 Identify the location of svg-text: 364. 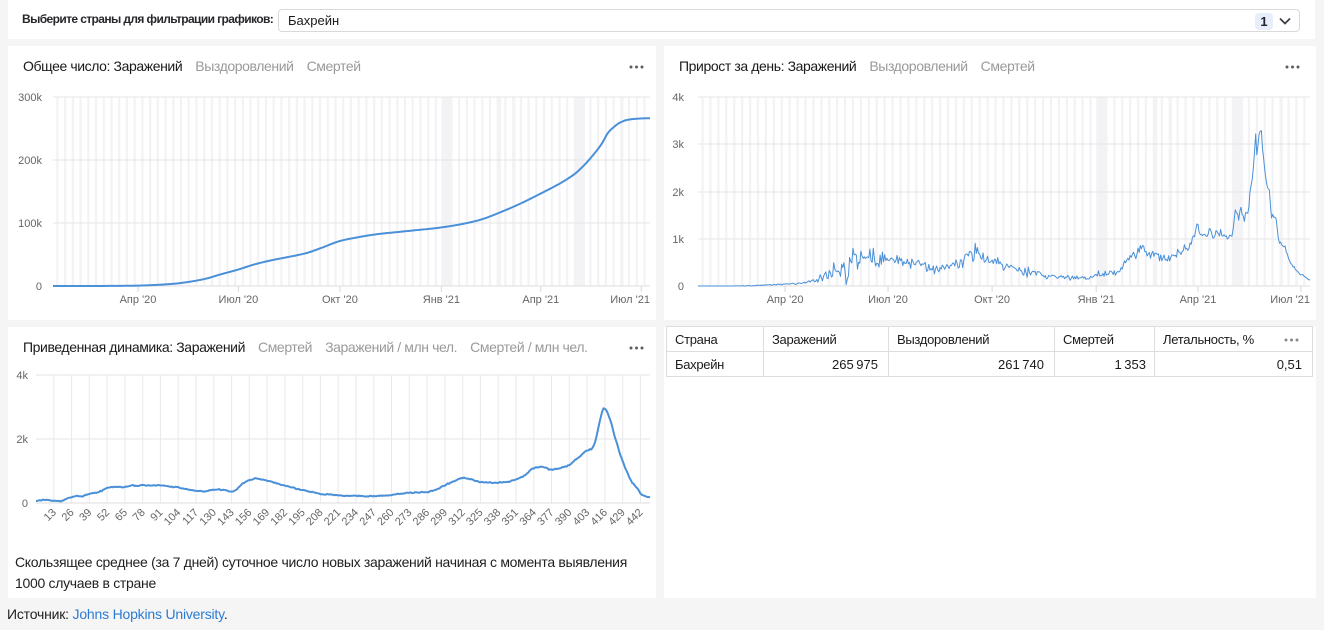
(527, 517).